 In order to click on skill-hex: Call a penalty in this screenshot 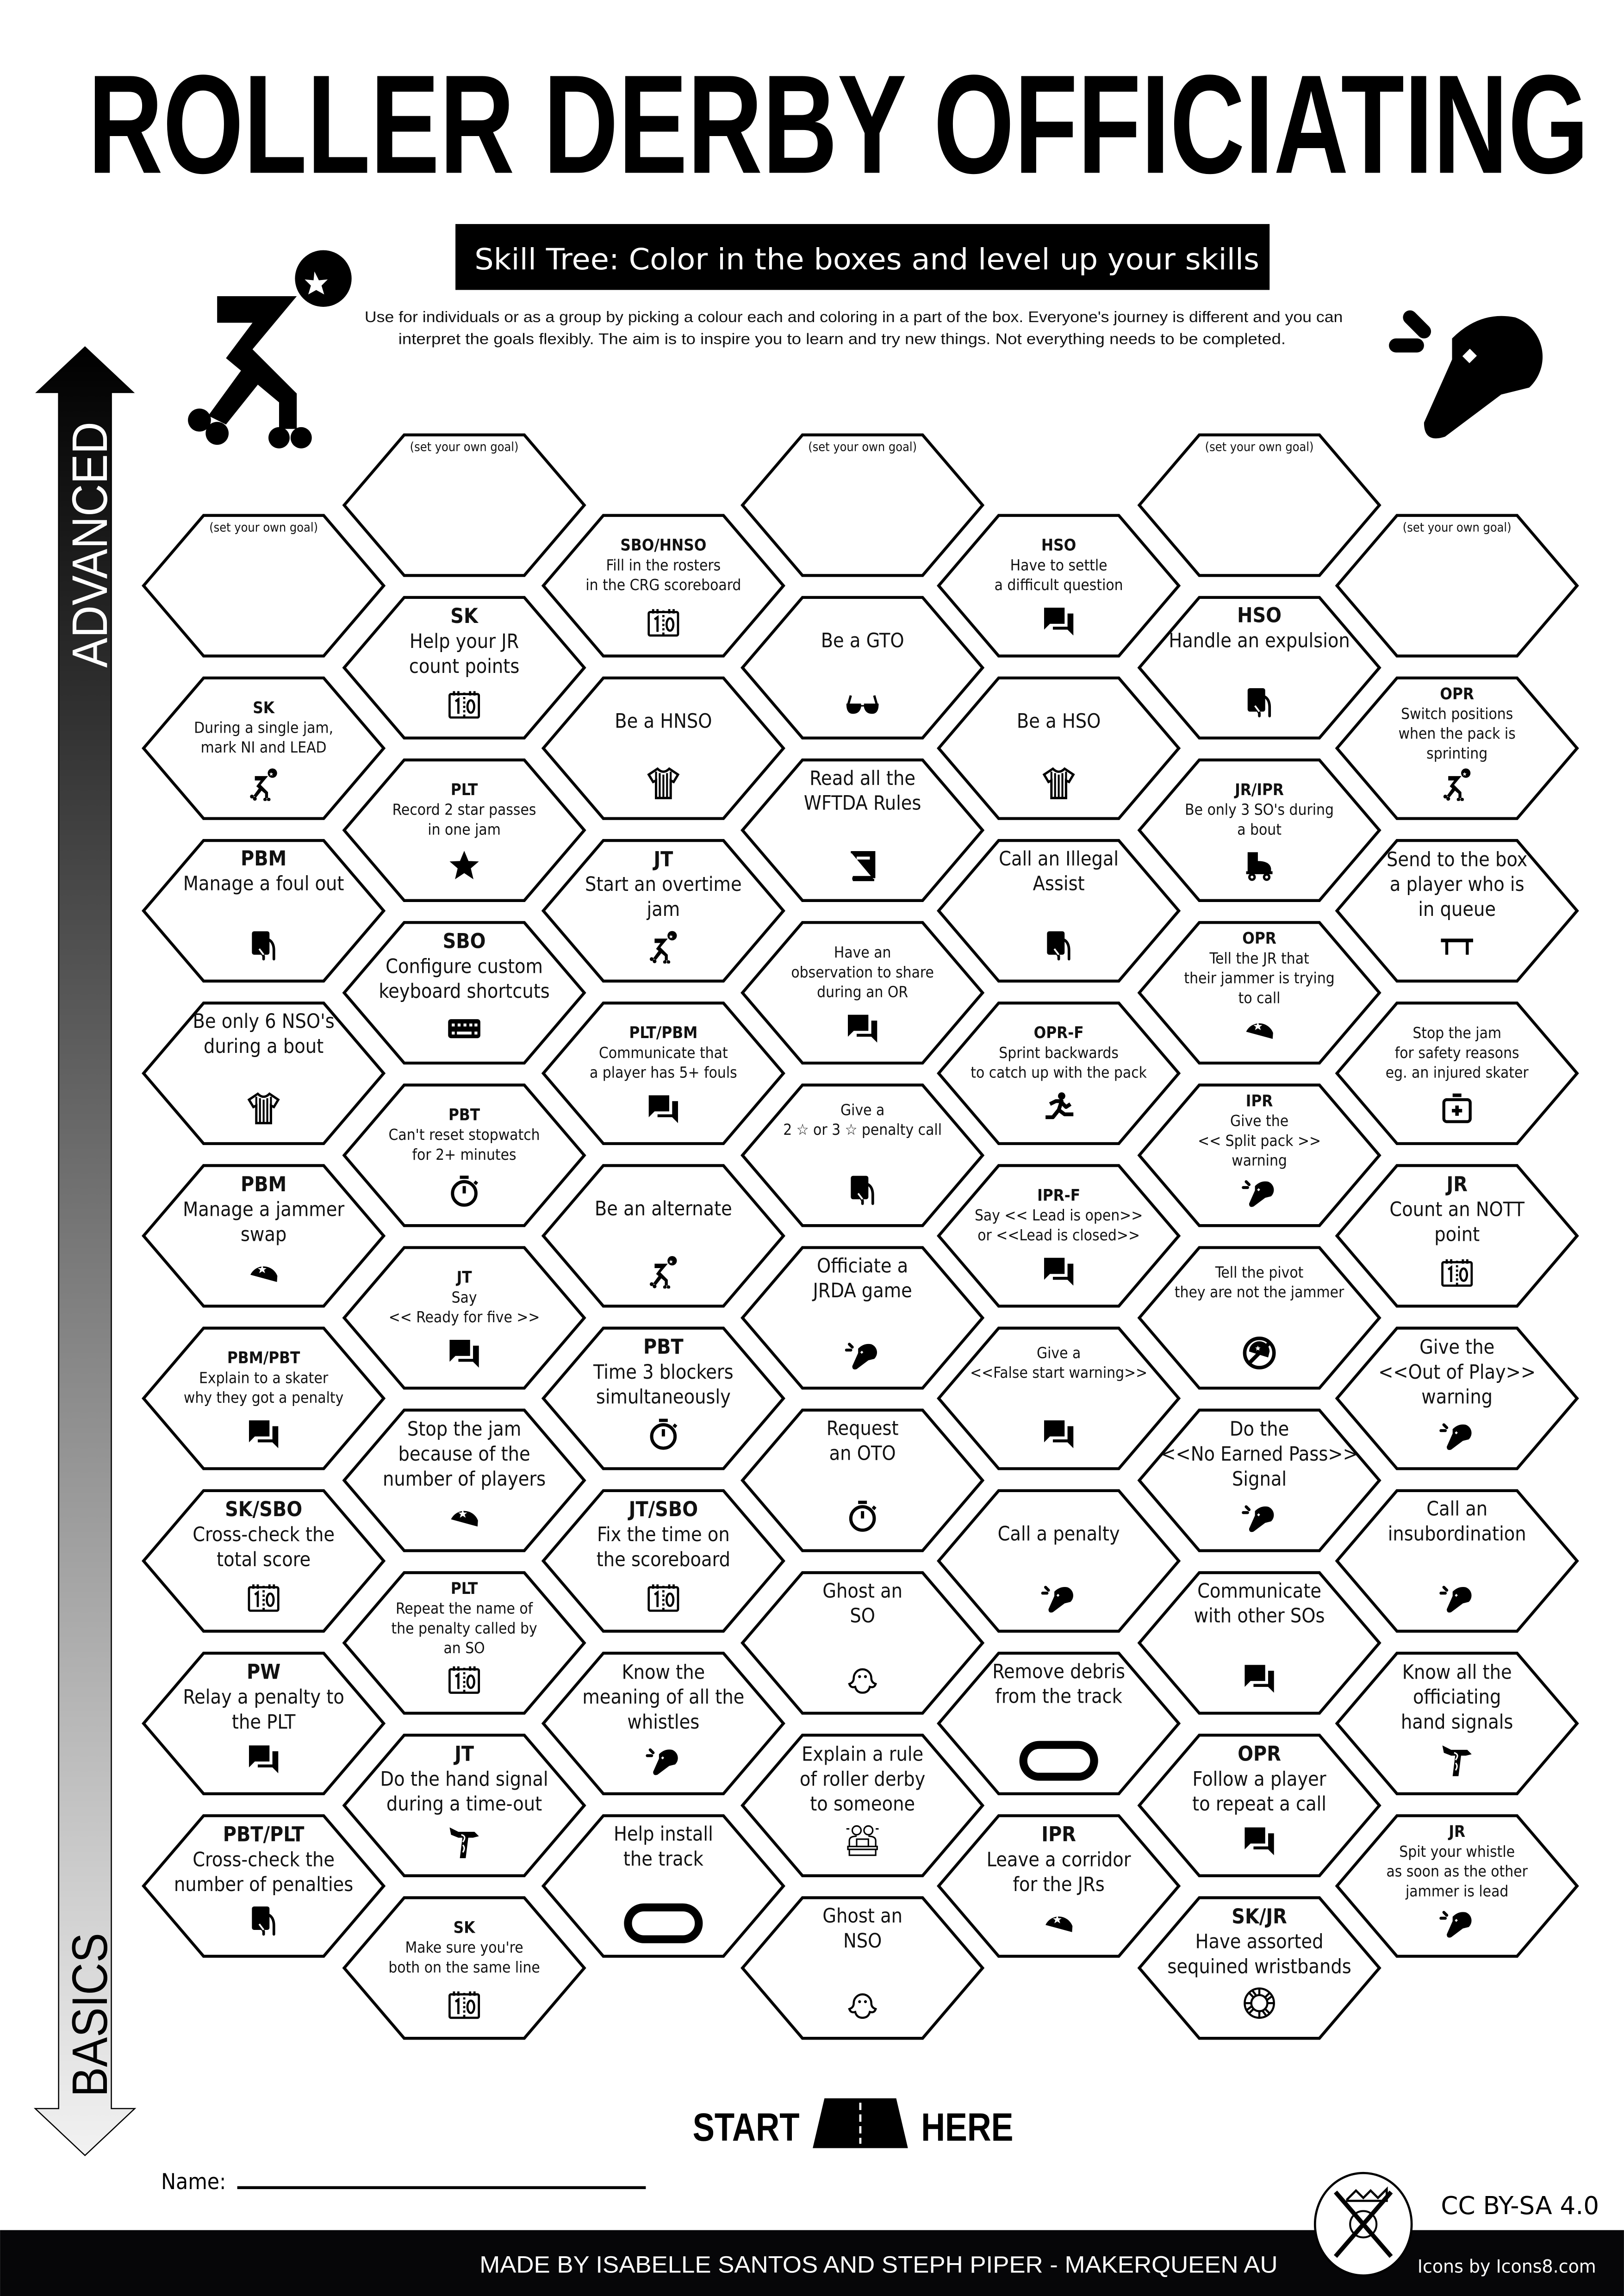, I will do `click(1059, 1561)`.